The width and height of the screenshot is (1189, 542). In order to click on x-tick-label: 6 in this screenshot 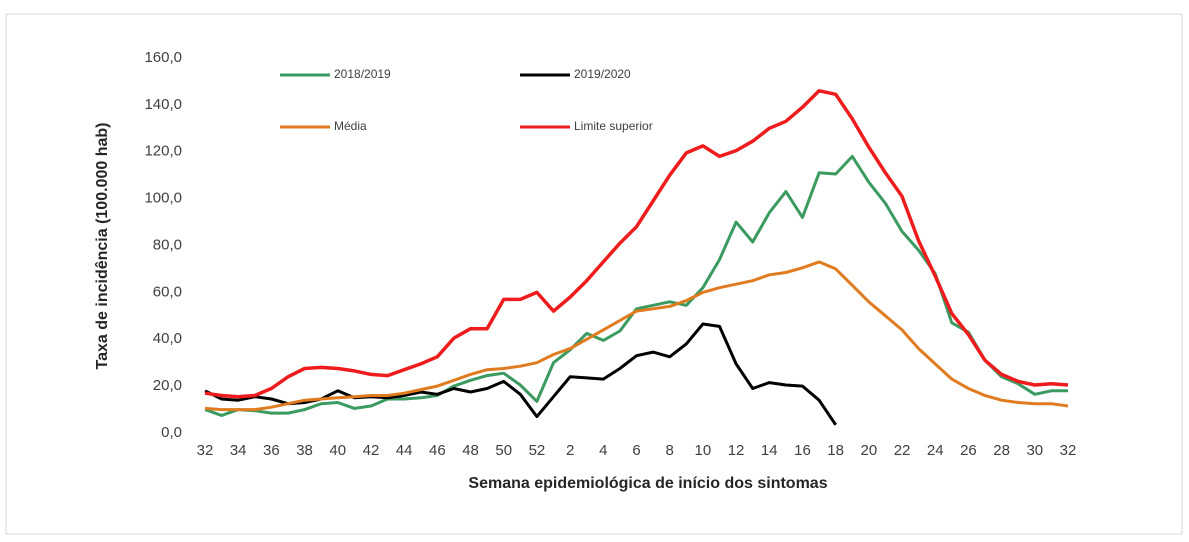, I will do `click(636, 450)`.